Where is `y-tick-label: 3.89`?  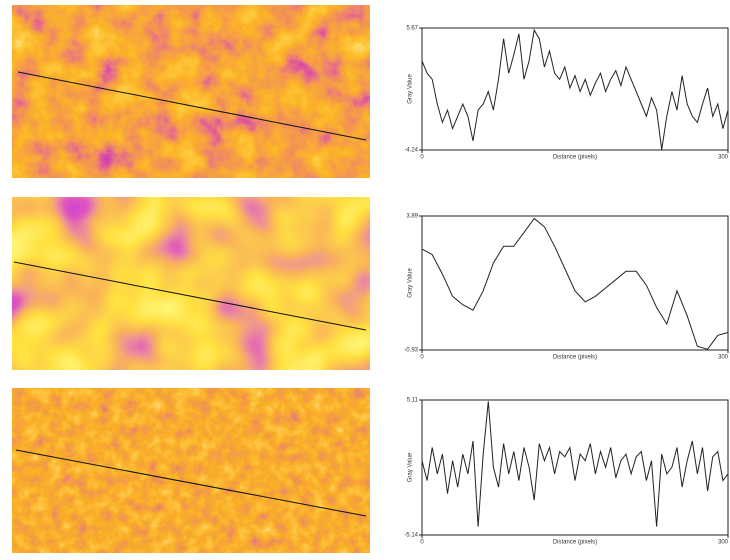
y-tick-label: 3.89 is located at coordinates (412, 217).